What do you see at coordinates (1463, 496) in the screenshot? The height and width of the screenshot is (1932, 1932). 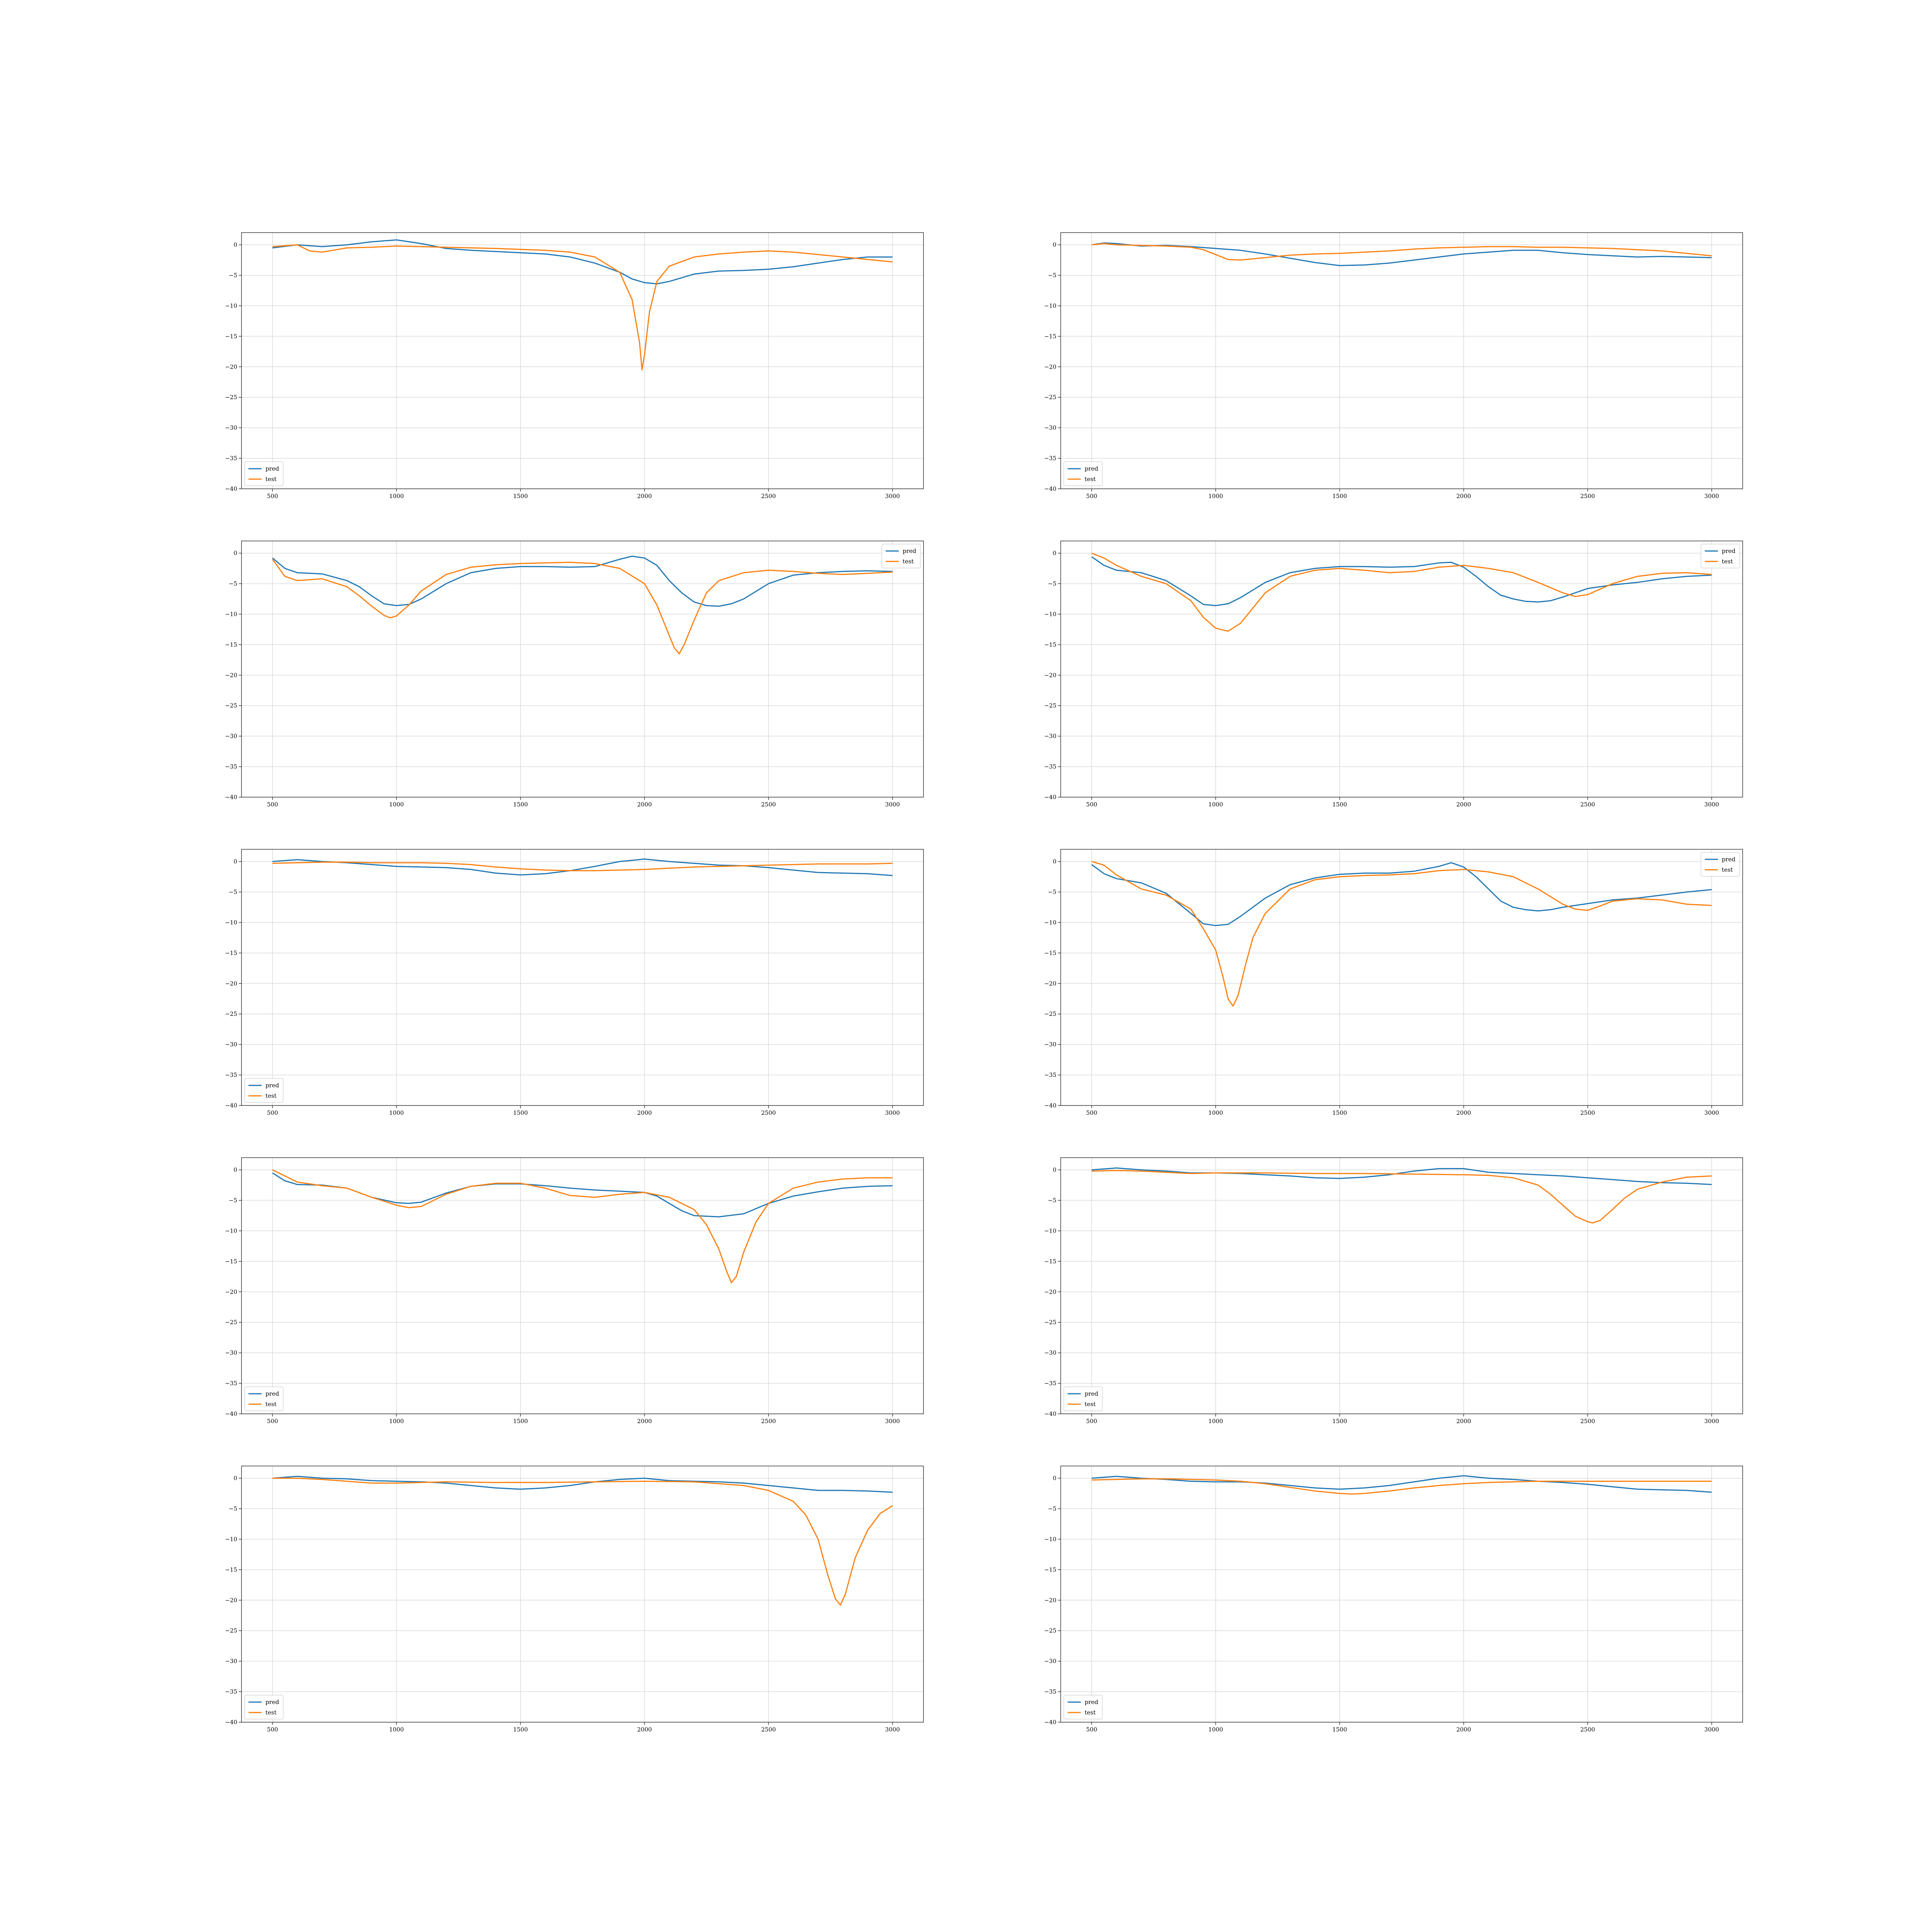 I see `x-tick-label: 2000` at bounding box center [1463, 496].